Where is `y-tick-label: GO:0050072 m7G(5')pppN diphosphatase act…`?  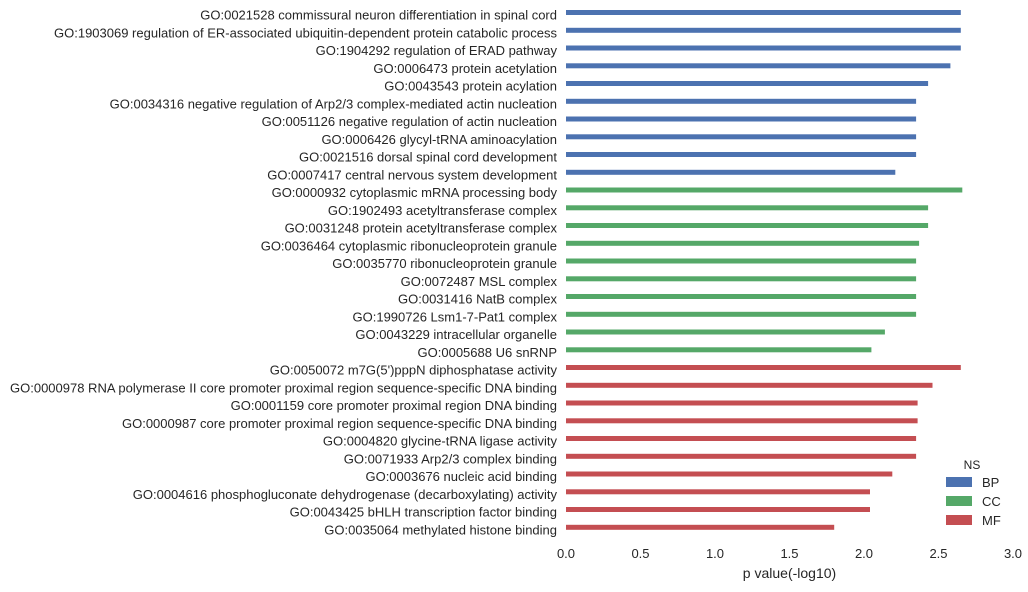 y-tick-label: GO:0050072 m7G(5')pppN diphosphatase act… is located at coordinates (414, 370).